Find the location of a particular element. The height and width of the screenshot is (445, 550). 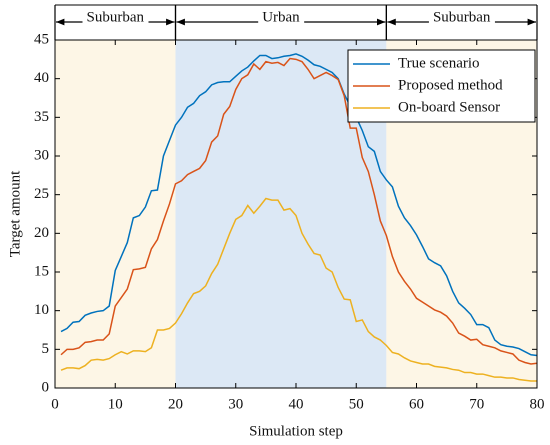

y-tick-label: 40 is located at coordinates (41, 78).